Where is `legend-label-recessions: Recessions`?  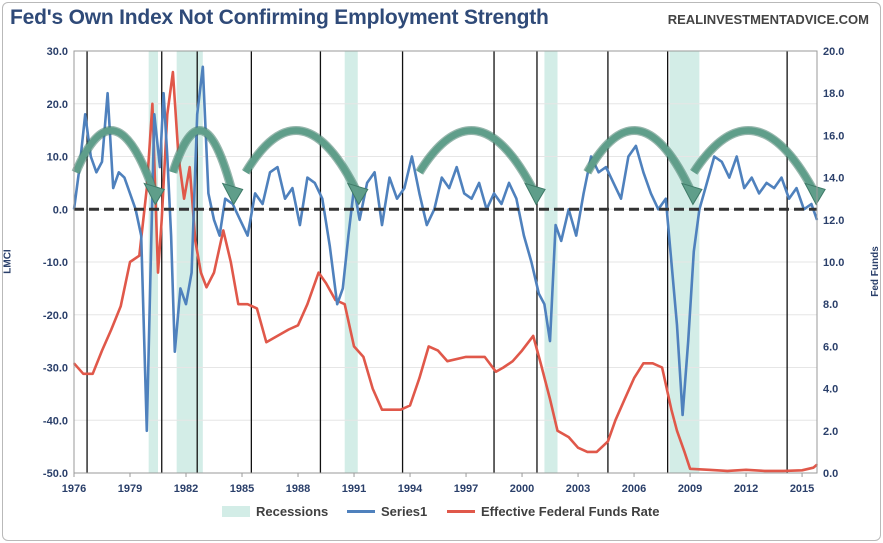 legend-label-recessions: Recessions is located at coordinates (292, 511).